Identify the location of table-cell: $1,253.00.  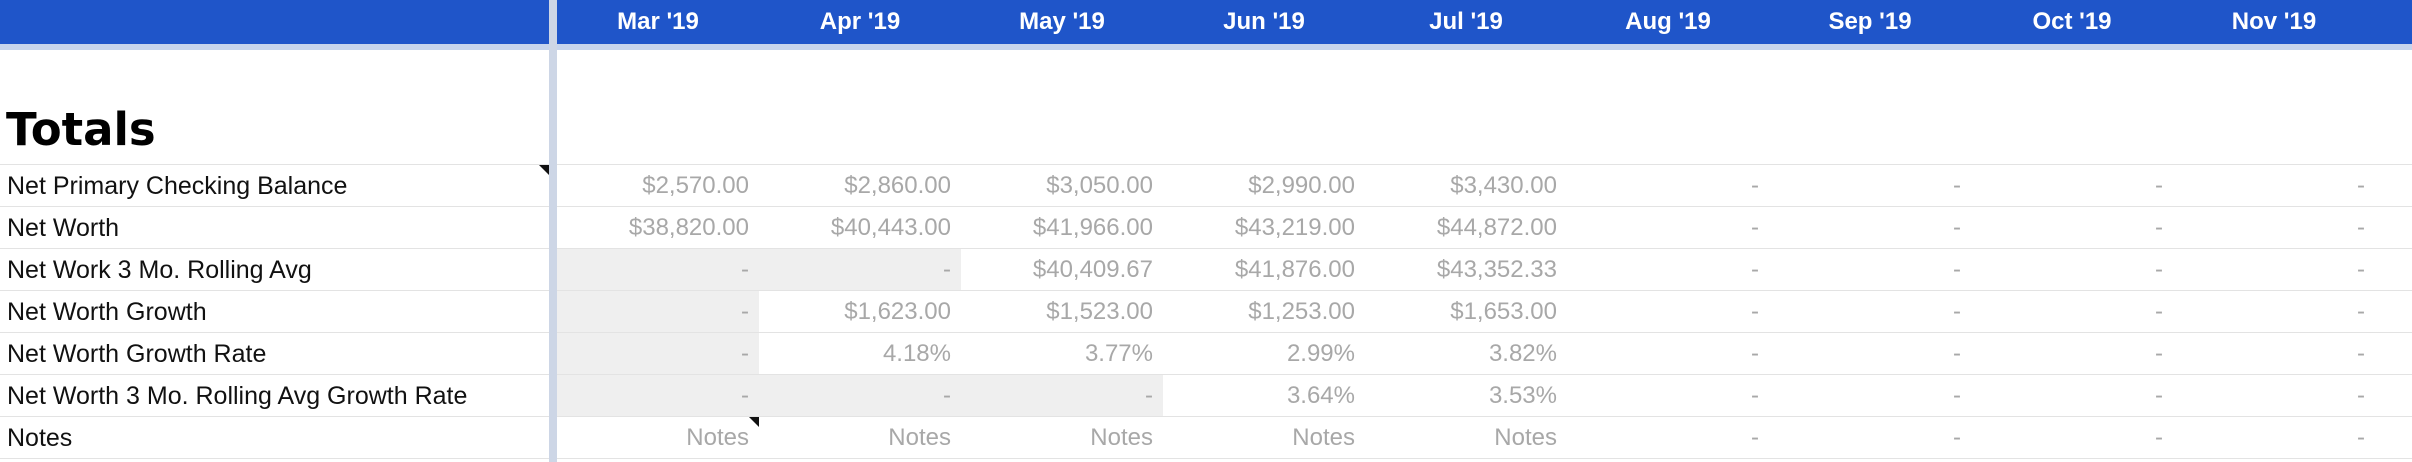
(1301, 311).